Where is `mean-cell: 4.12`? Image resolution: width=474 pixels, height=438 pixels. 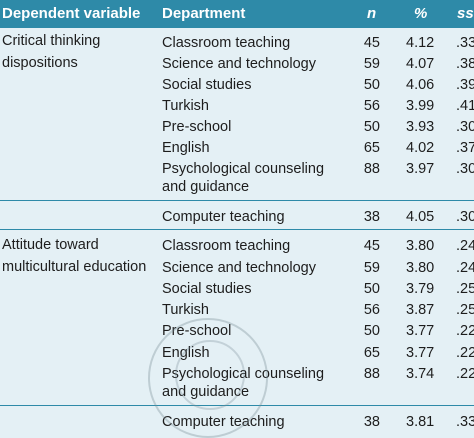 mean-cell: 4.12 is located at coordinates (420, 43).